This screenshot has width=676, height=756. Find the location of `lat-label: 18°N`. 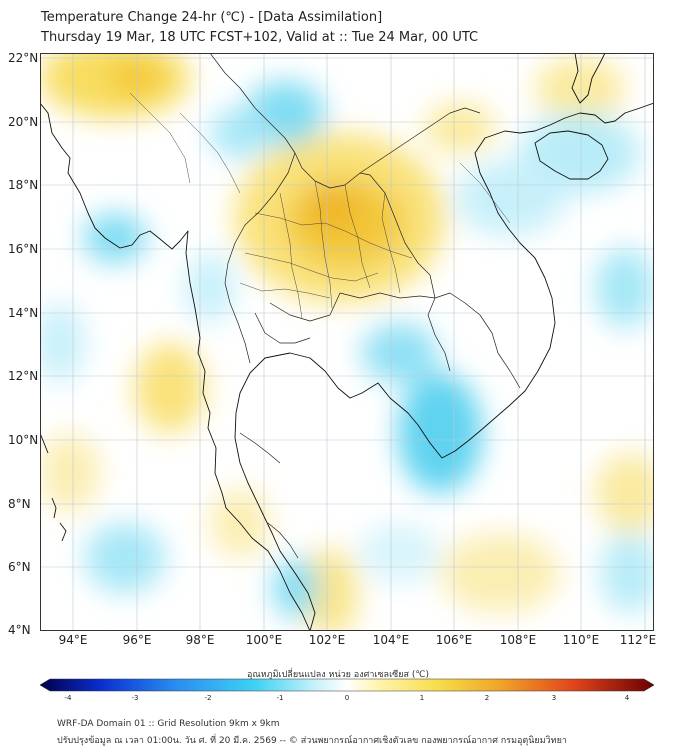

lat-label: 18°N is located at coordinates (23, 185).